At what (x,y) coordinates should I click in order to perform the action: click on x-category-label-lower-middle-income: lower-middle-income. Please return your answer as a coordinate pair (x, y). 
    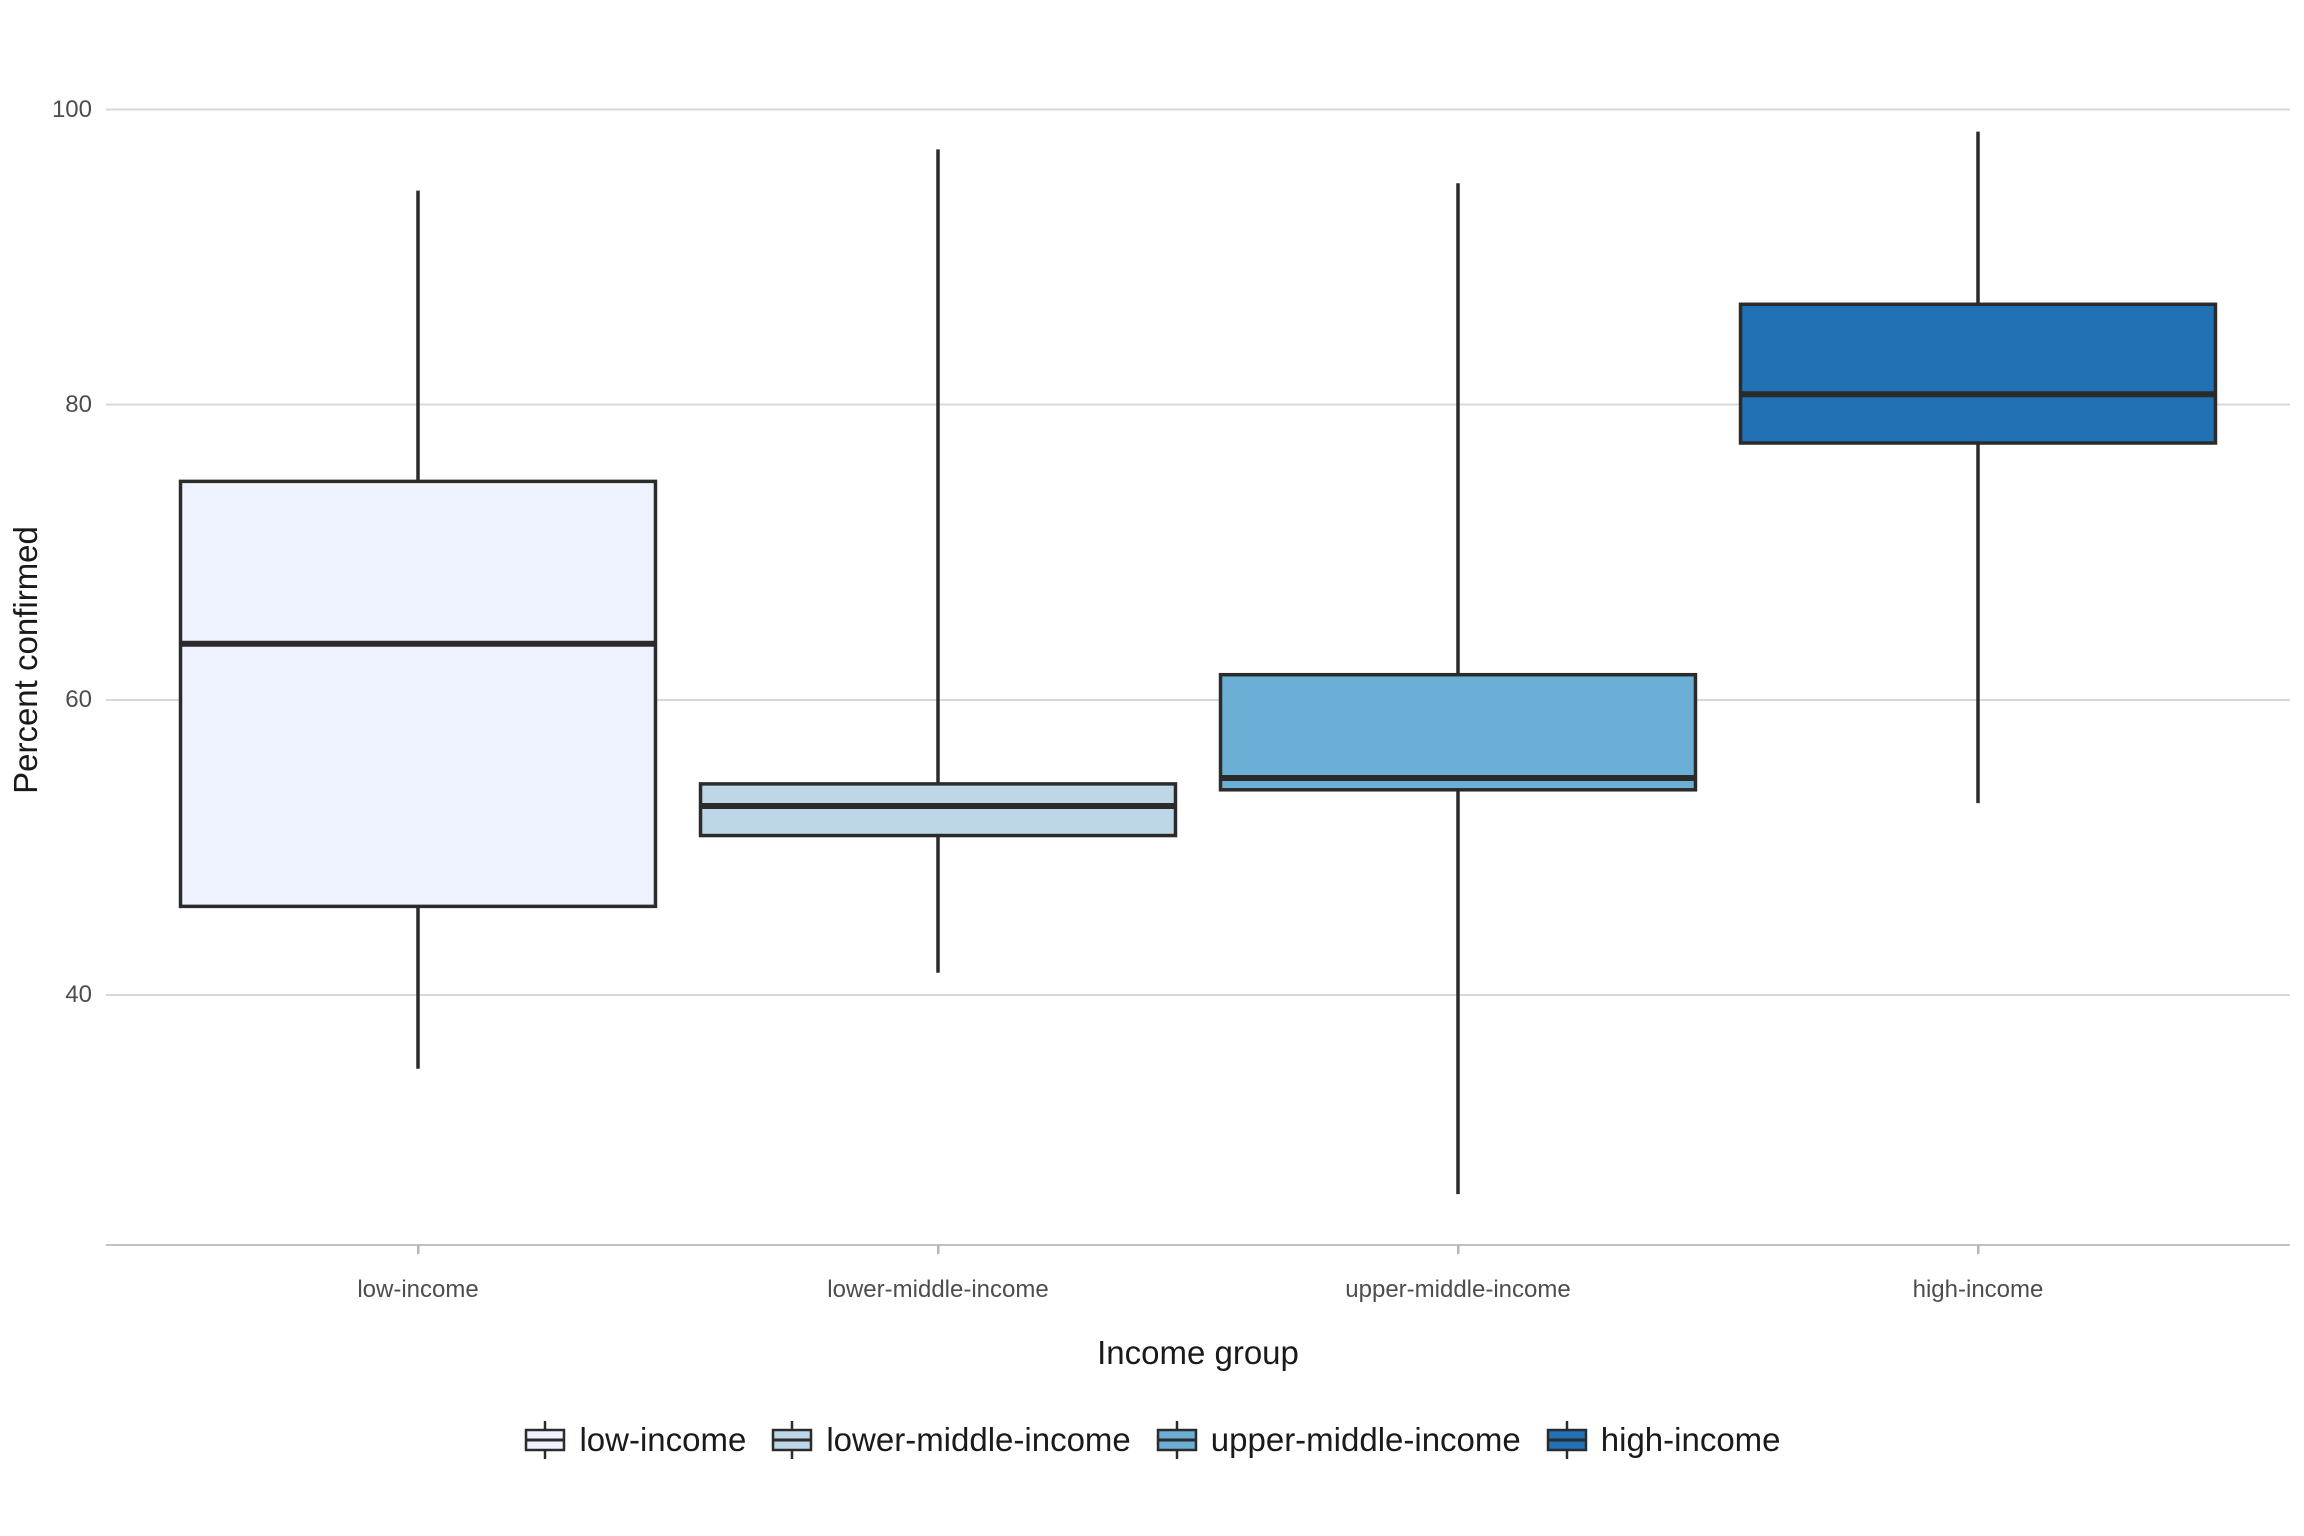
    Looking at the image, I should click on (938, 1289).